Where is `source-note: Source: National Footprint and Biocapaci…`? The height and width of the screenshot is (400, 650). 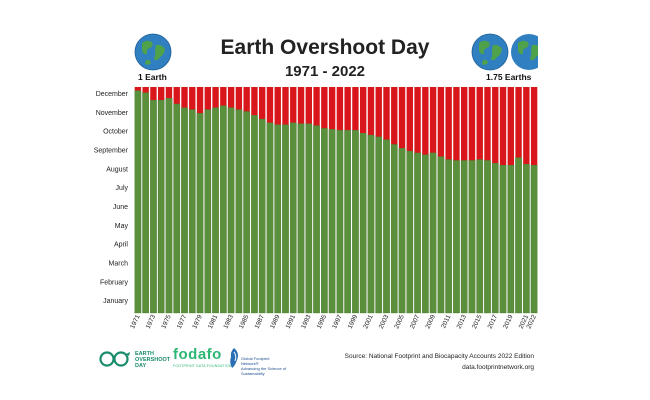 source-note: Source: National Footprint and Biocapaci… is located at coordinates (439, 356).